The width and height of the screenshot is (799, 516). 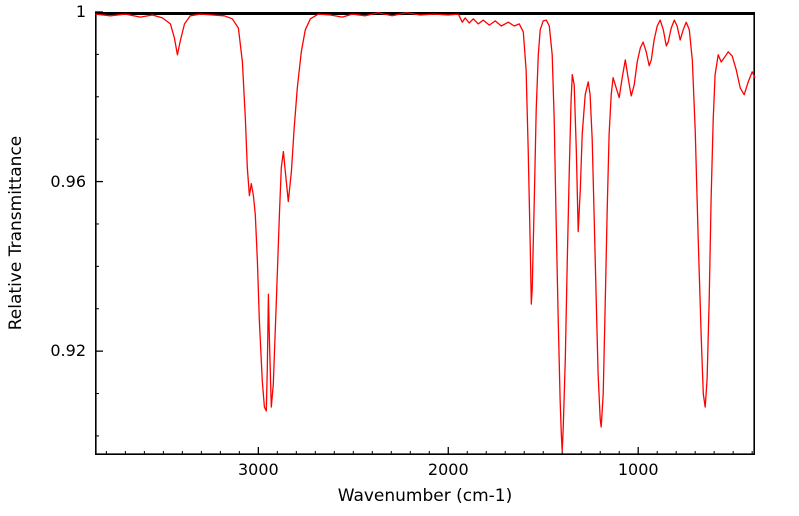 I want to click on x-axis-title: Wavenumber (cm-1), so click(x=425, y=496).